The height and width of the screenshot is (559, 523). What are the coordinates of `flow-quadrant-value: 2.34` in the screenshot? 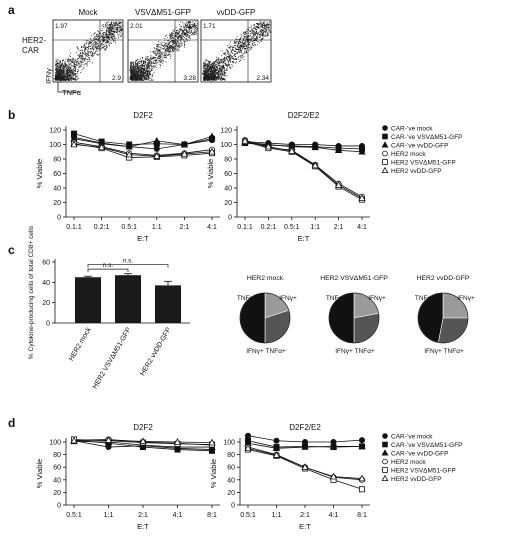 It's located at (262, 78).